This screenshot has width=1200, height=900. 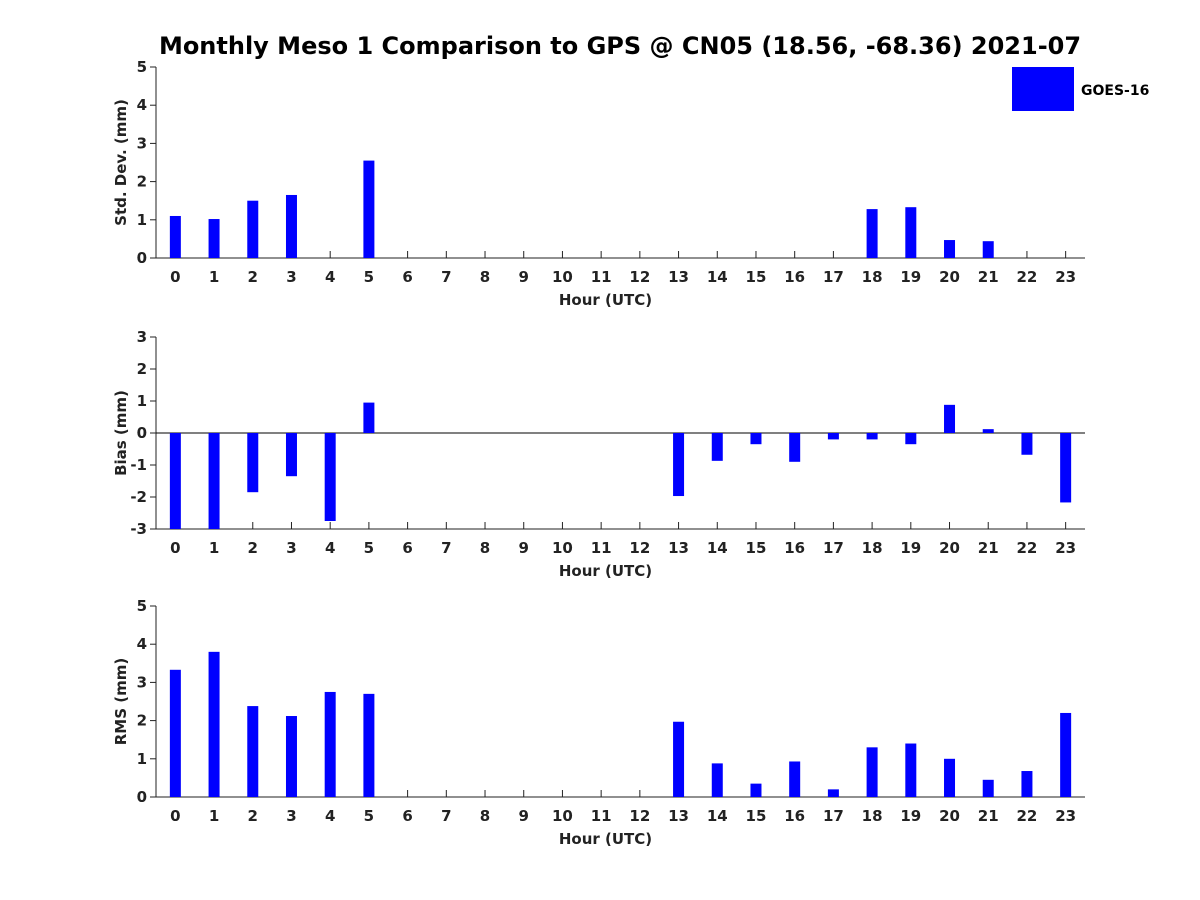 What do you see at coordinates (142, 143) in the screenshot?
I see `y-tick-label: 3` at bounding box center [142, 143].